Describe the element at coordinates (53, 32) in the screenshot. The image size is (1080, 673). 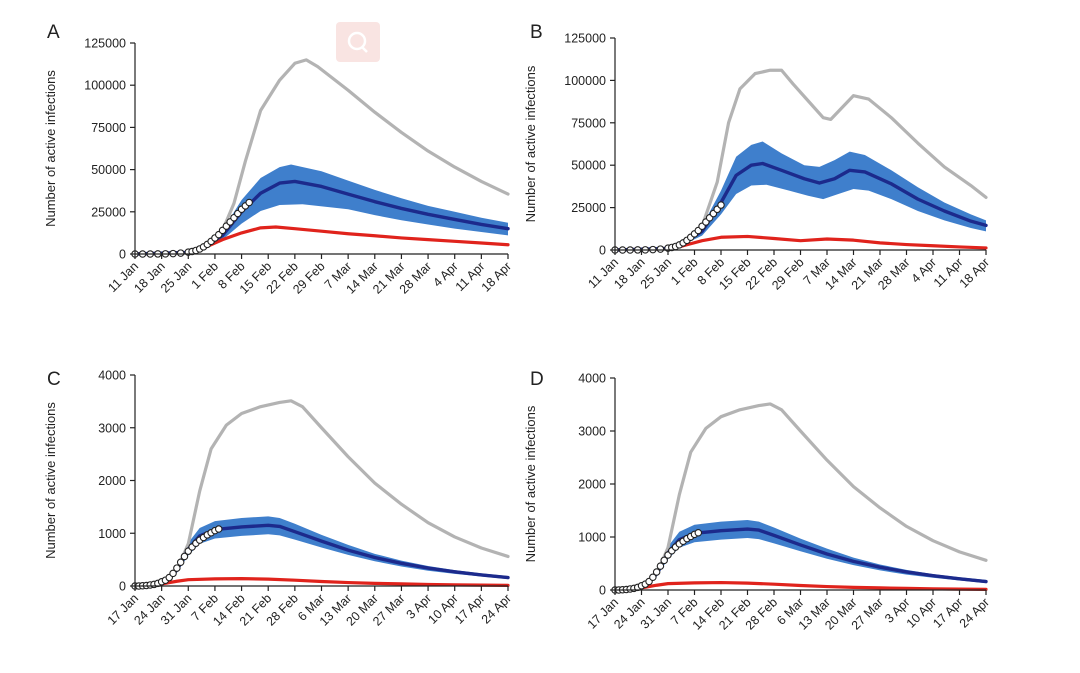
I see `panel-letter: A` at that location.